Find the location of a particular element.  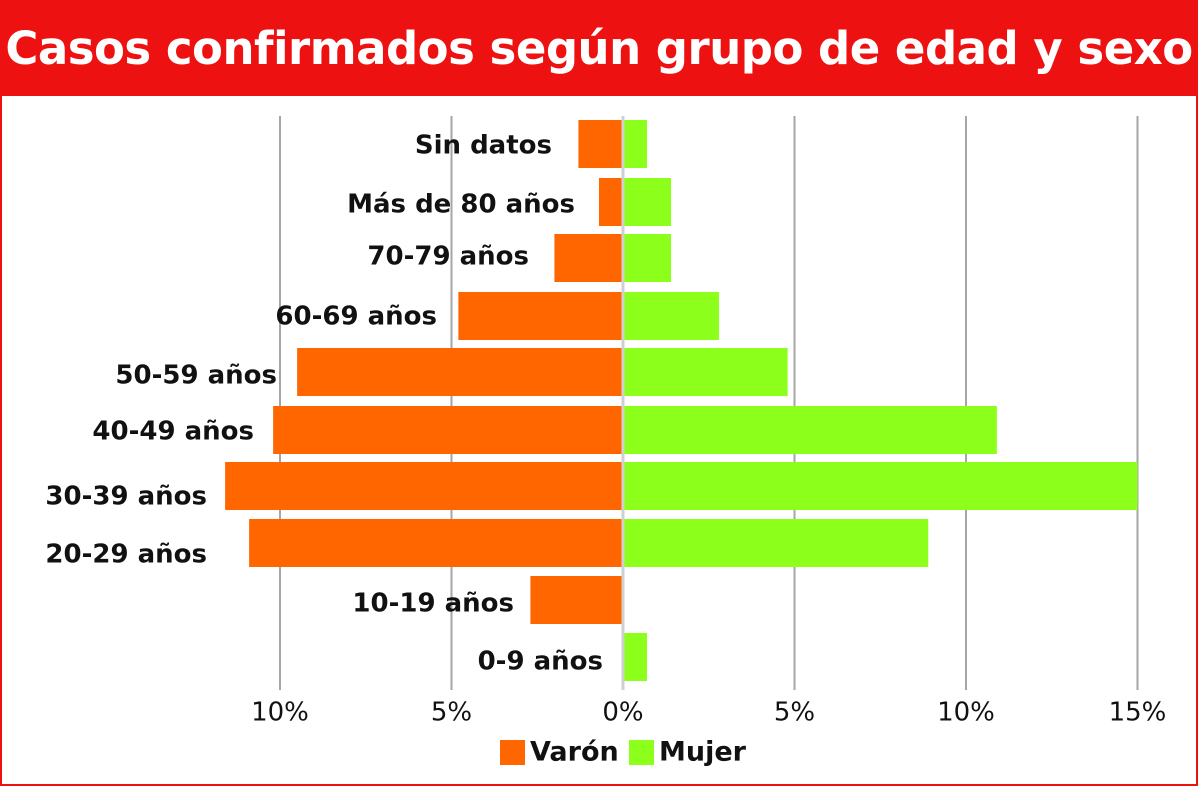

category-label: 50-59 años is located at coordinates (196, 376).